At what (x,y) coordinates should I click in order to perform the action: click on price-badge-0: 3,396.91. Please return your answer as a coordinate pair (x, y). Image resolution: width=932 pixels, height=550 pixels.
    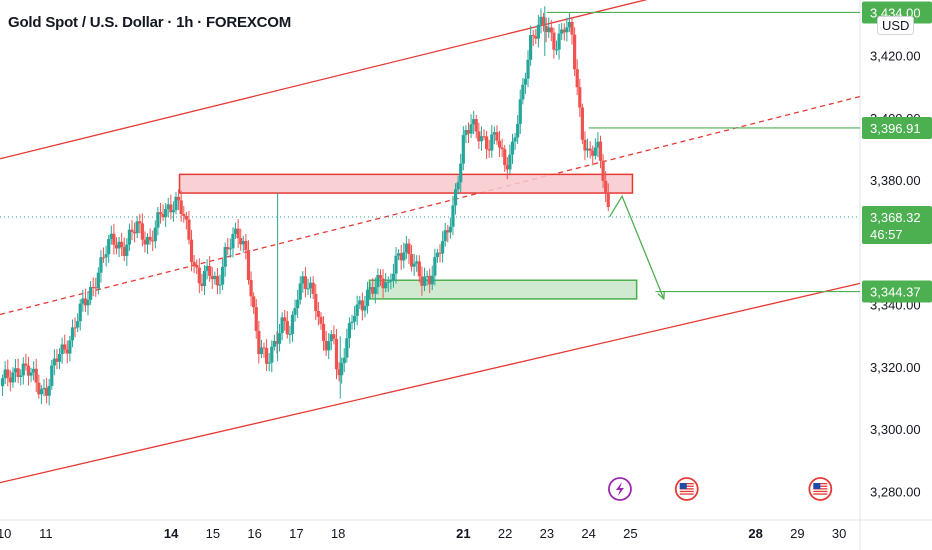
    Looking at the image, I should click on (897, 127).